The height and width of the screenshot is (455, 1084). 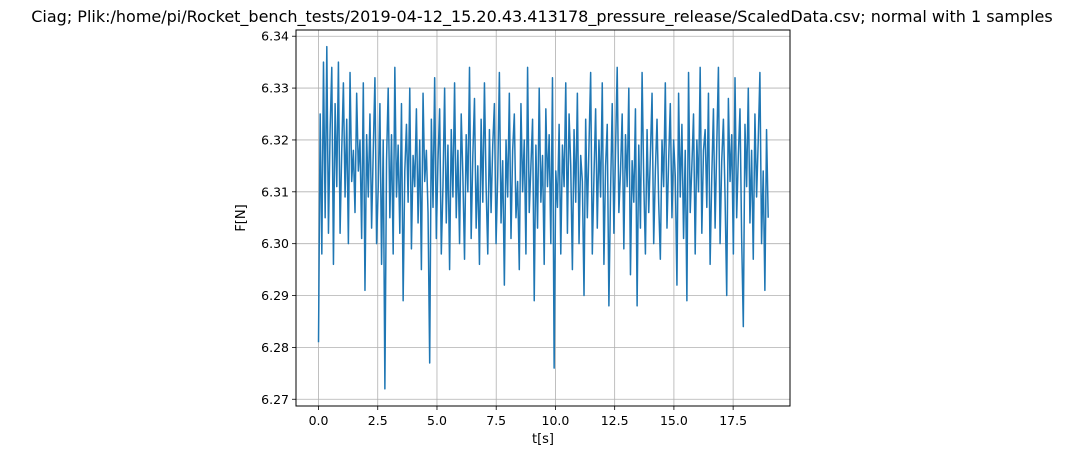 I want to click on y-tick-label: 6.28, so click(x=275, y=347).